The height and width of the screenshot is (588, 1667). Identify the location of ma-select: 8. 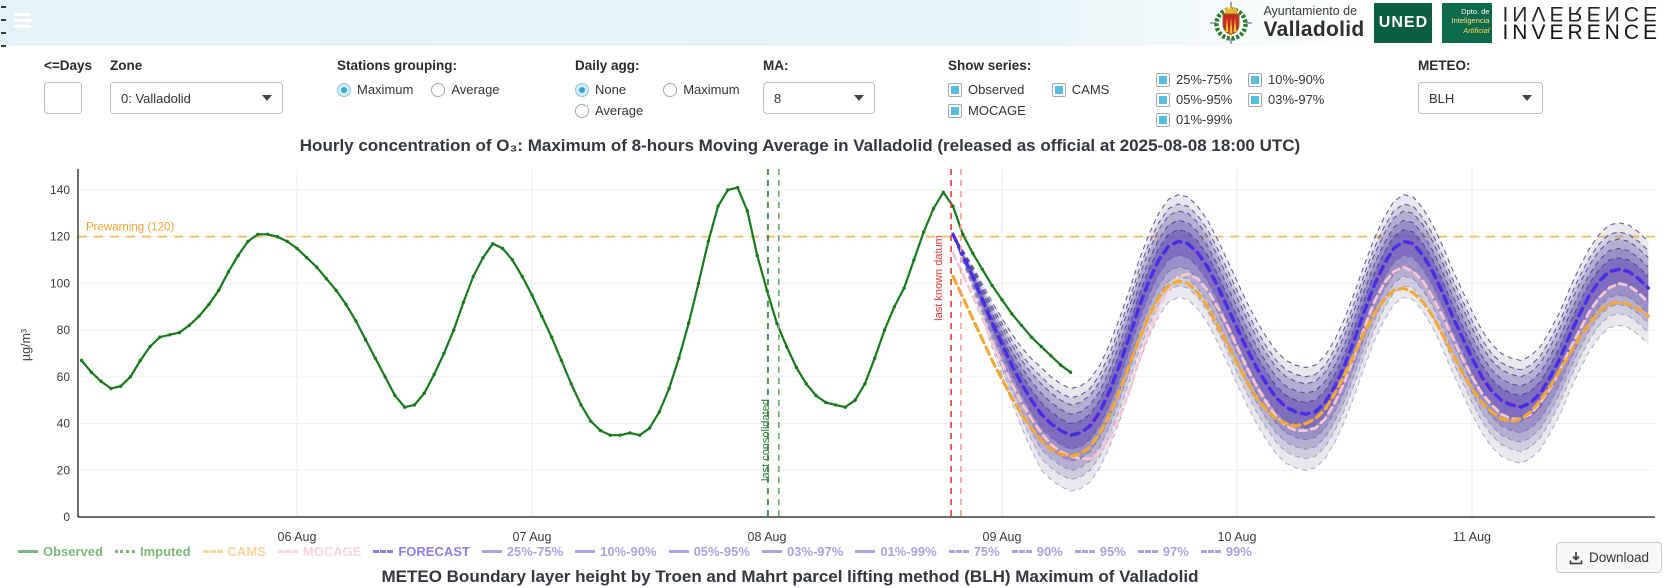
(819, 98).